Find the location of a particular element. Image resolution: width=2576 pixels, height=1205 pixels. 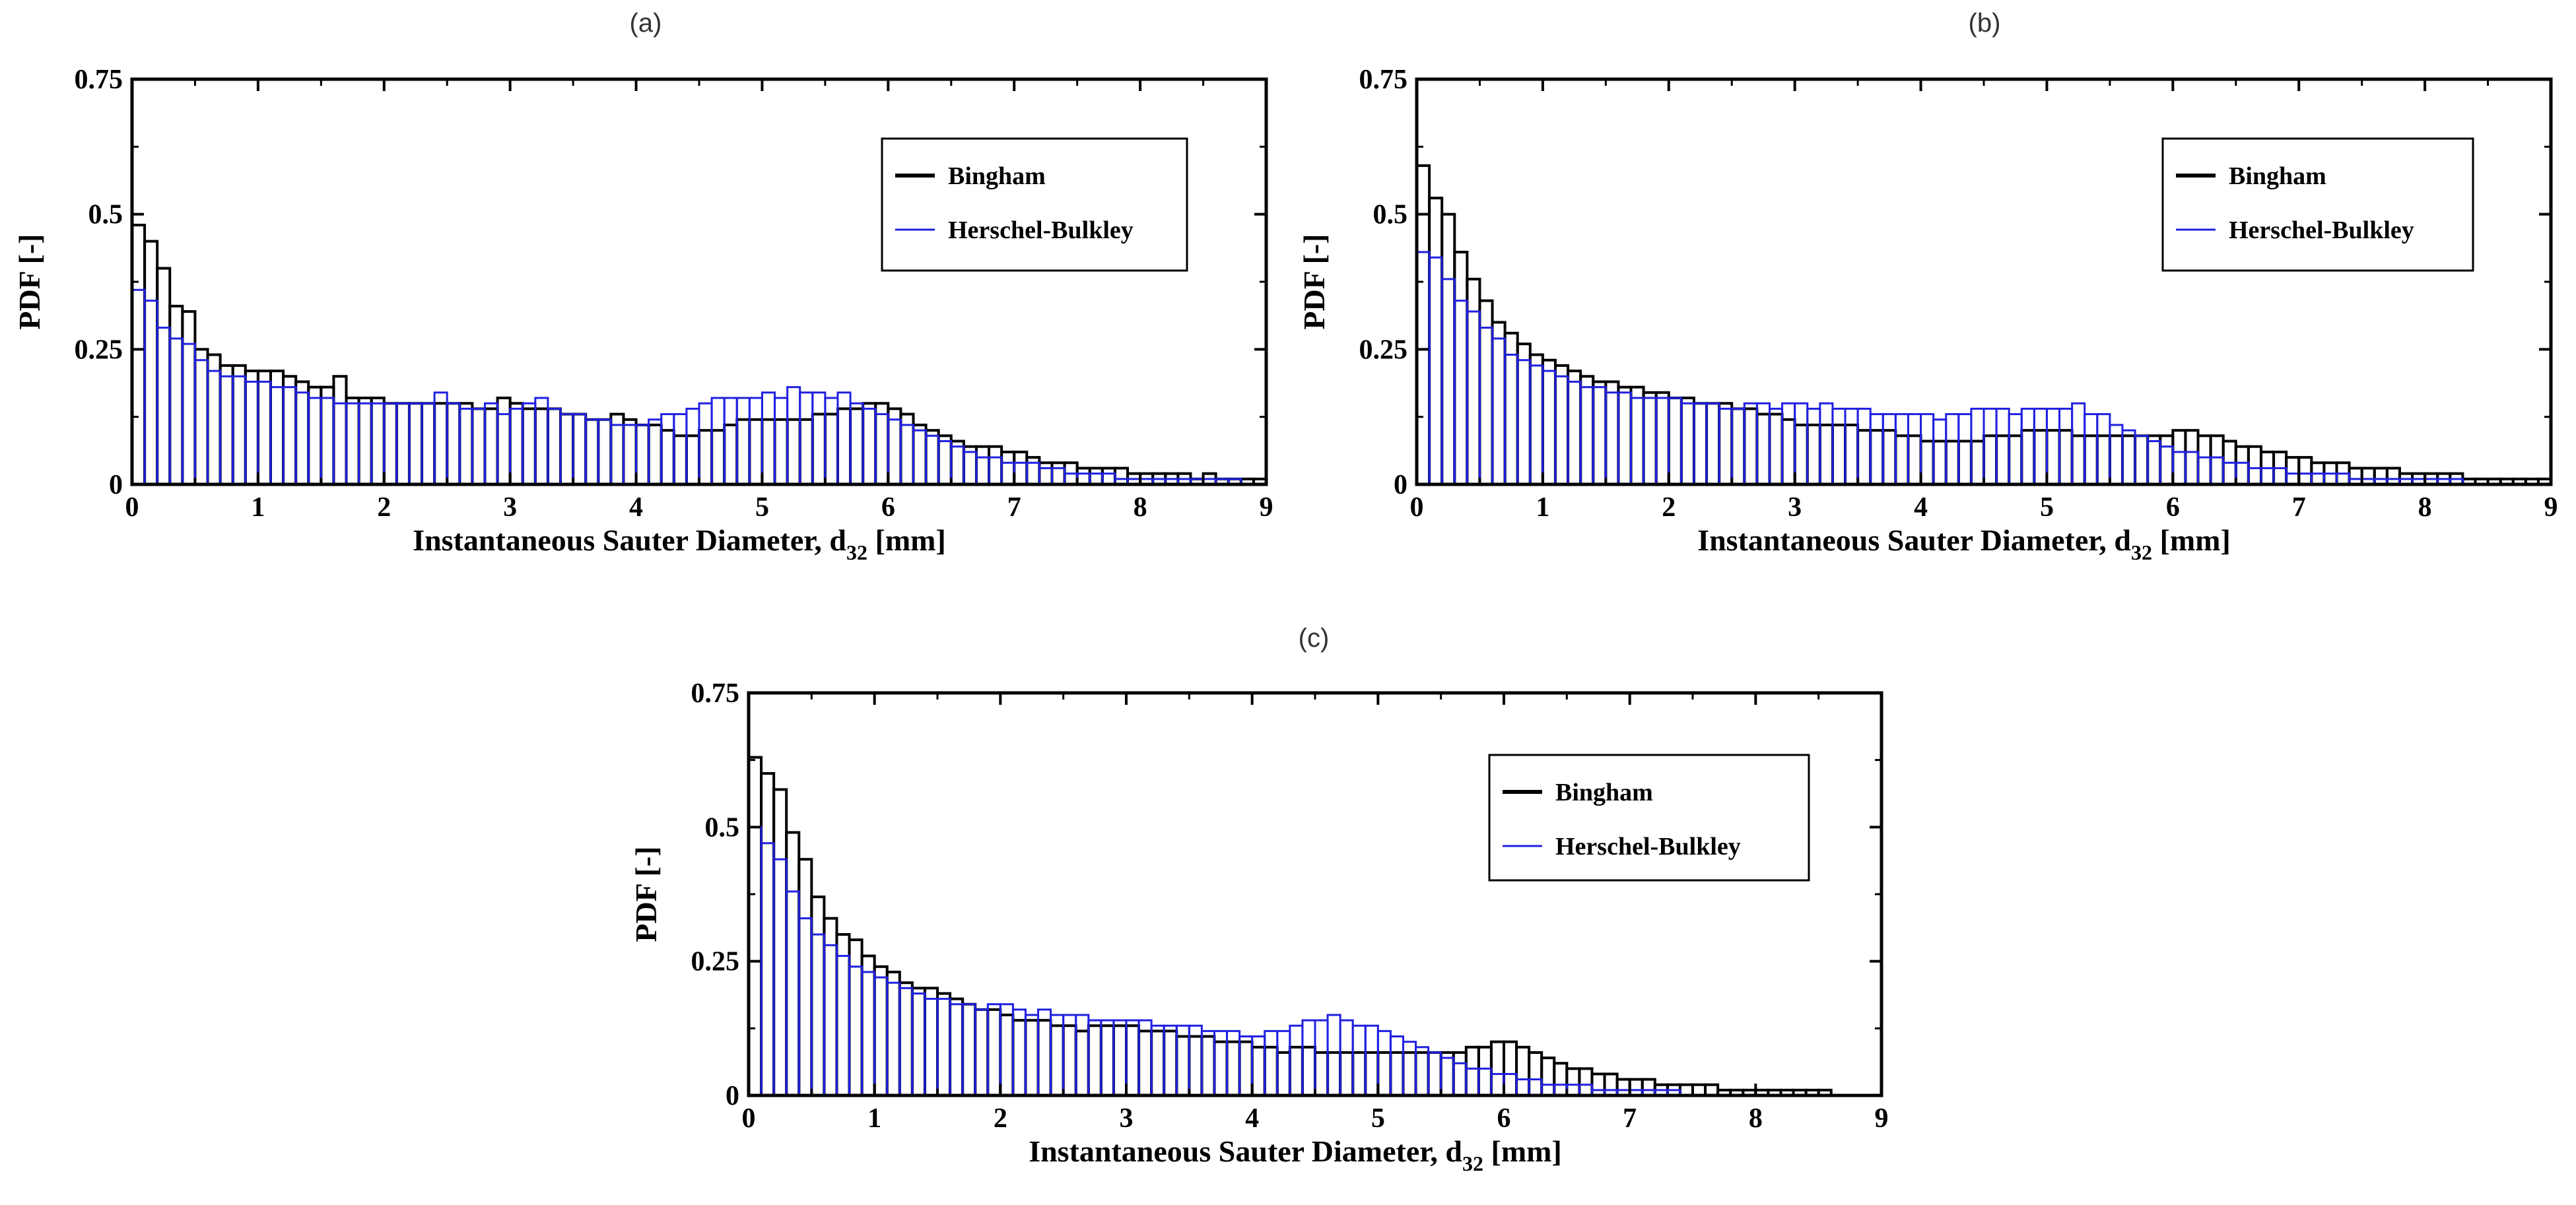

x-axis-title-unit: [mm] is located at coordinates (907, 540).